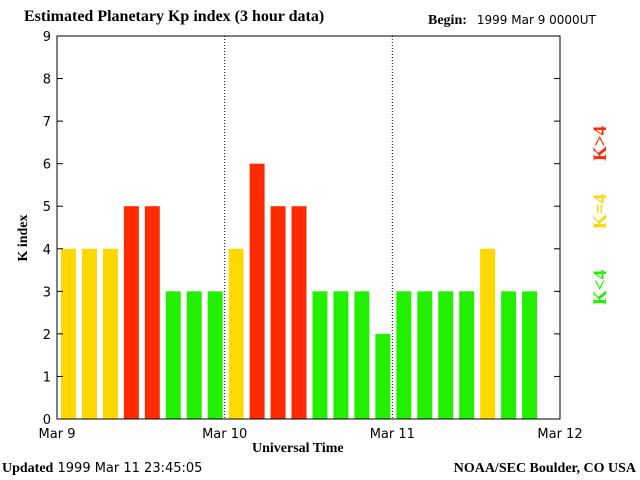 The height and width of the screenshot is (480, 640). Describe the element at coordinates (47, 122) in the screenshot. I see `y-tick-label: 7` at that location.